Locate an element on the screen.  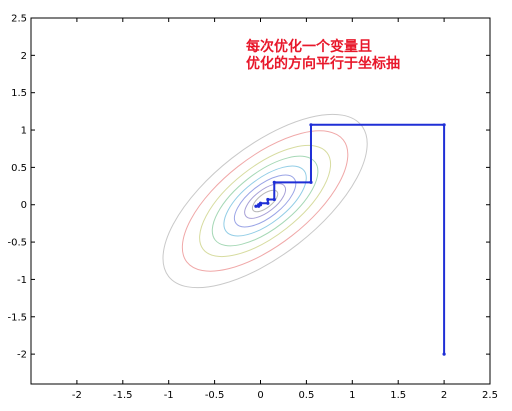
x-tick-label: -1 is located at coordinates (169, 395).